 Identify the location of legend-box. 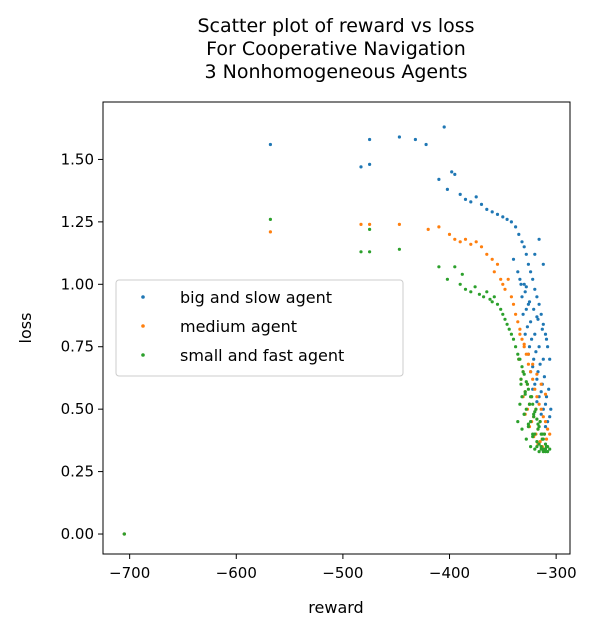
(259, 328).